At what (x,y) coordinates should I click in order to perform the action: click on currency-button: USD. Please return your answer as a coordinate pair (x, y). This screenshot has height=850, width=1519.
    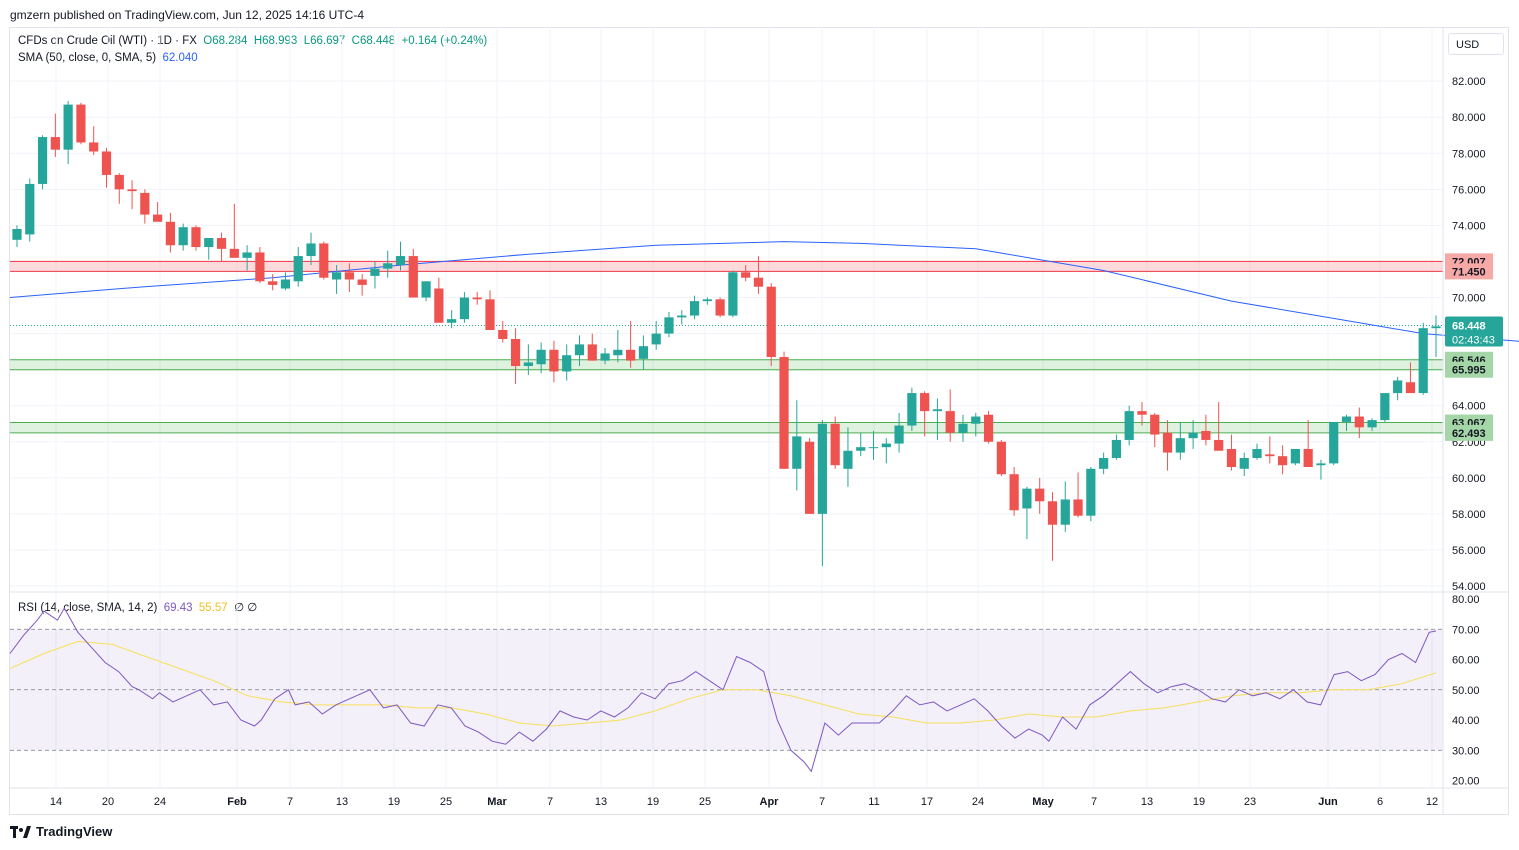
    Looking at the image, I should click on (1476, 44).